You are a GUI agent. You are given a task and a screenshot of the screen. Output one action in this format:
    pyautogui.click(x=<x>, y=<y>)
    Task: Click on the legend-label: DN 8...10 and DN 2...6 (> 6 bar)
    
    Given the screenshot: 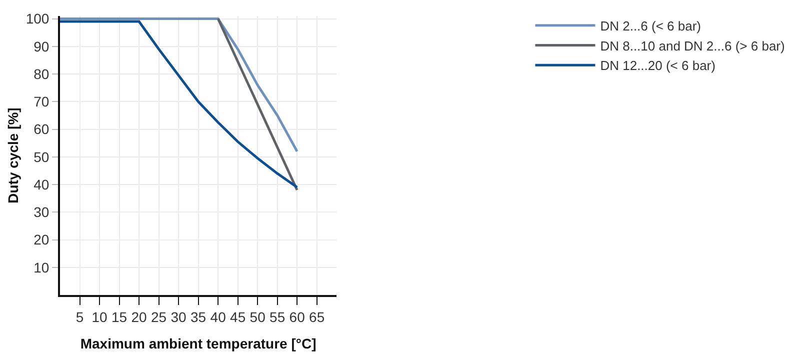 What is the action you would take?
    pyautogui.click(x=692, y=46)
    